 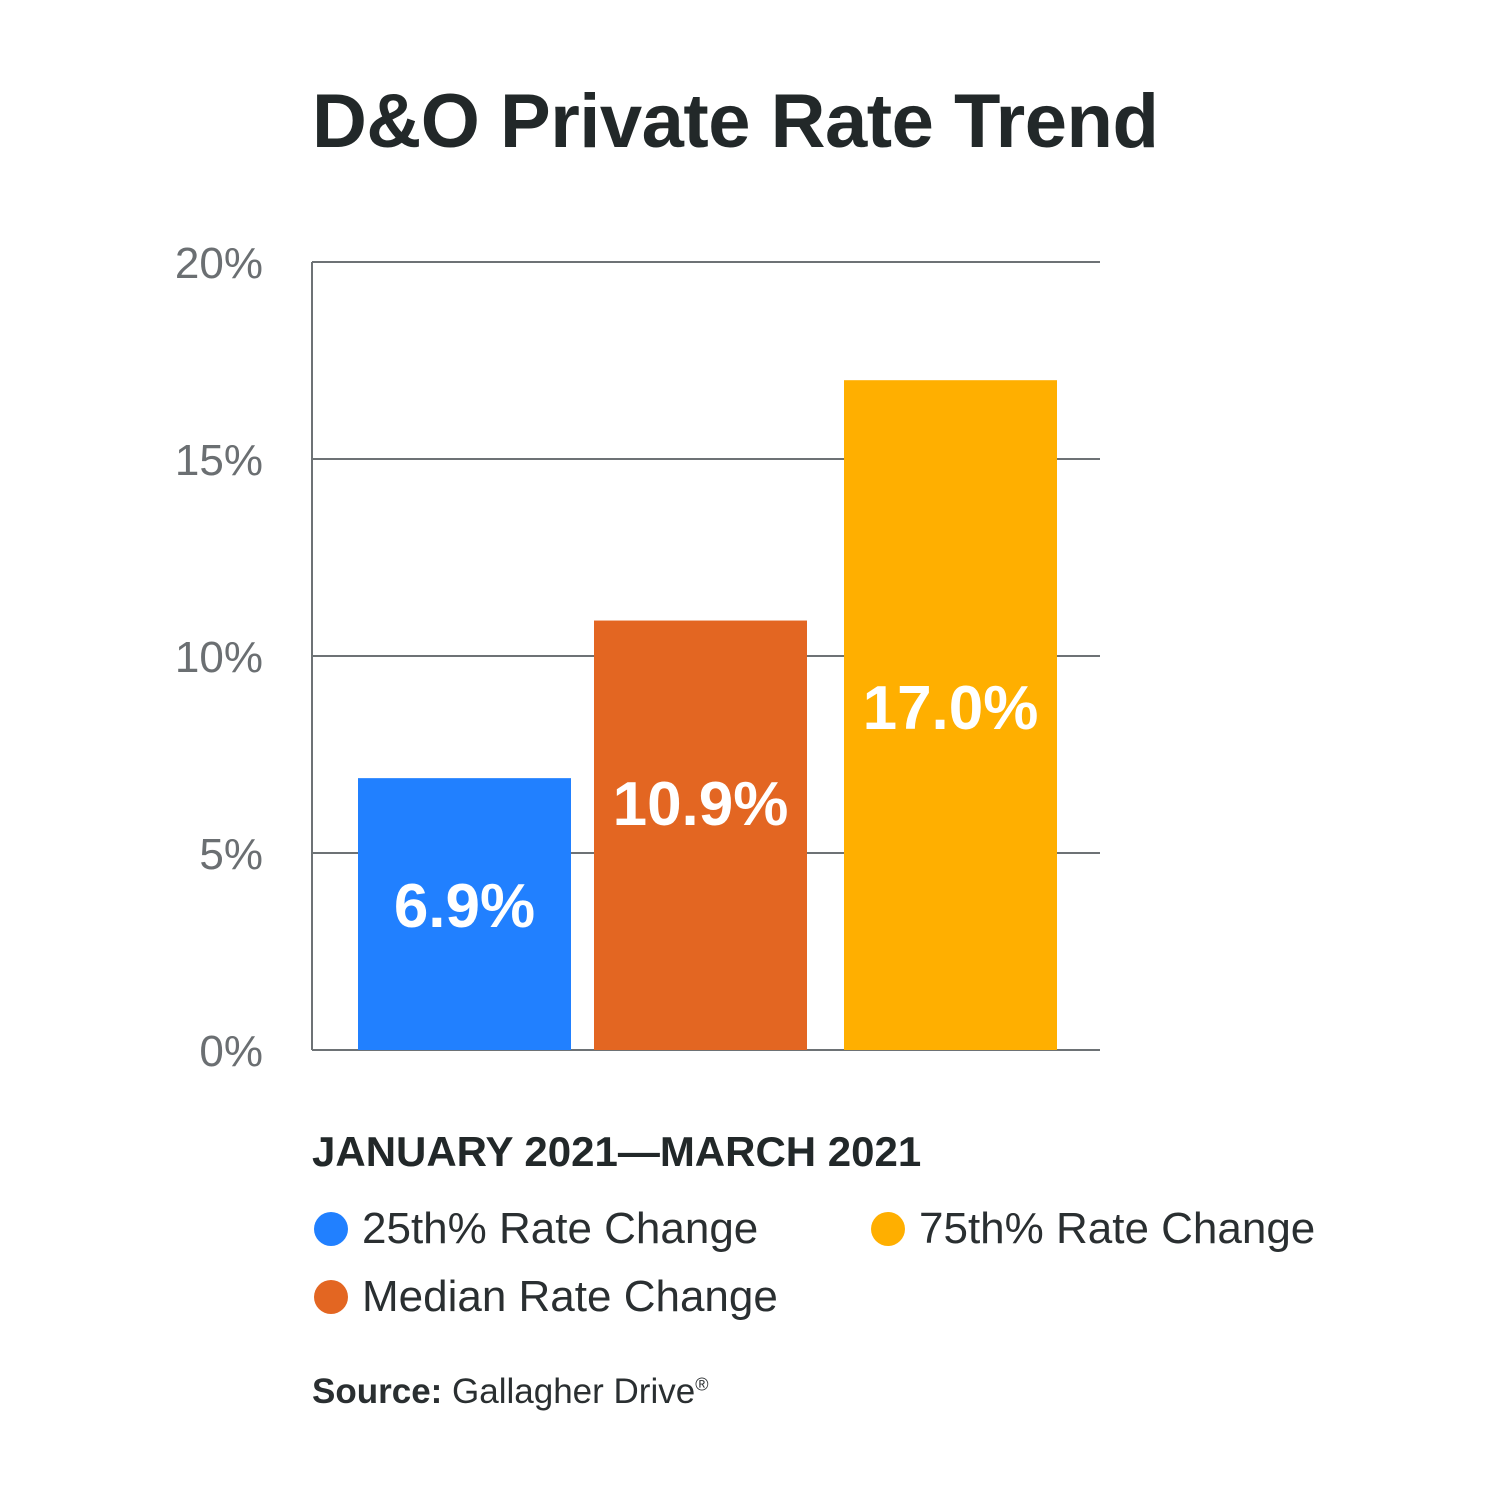 What do you see at coordinates (574, 1391) in the screenshot?
I see `source-text: Gallagher Drive` at bounding box center [574, 1391].